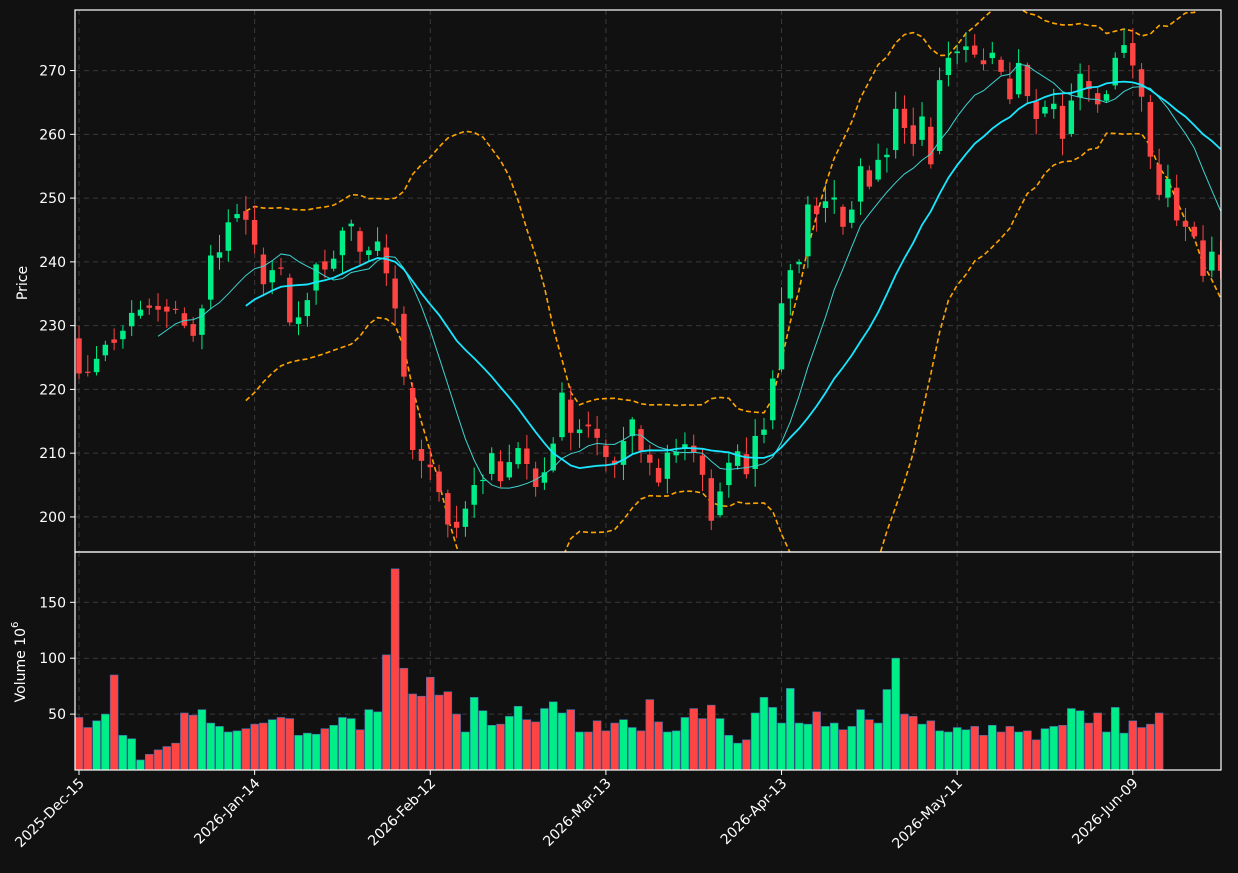 The width and height of the screenshot is (1238, 873). I want to click on volume-axis-exponent: 6, so click(15, 625).